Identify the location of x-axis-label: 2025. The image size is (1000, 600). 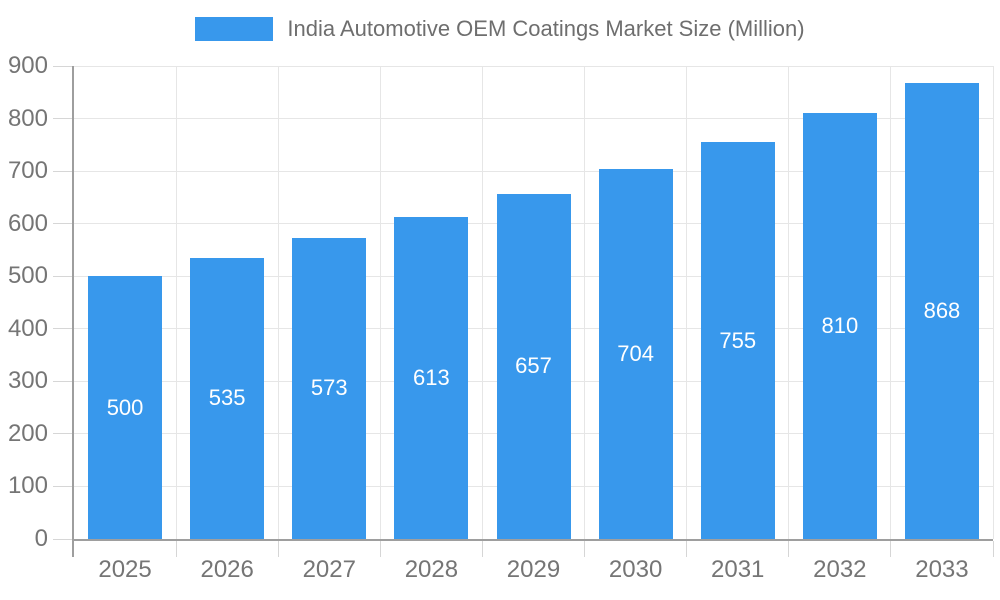
(125, 569).